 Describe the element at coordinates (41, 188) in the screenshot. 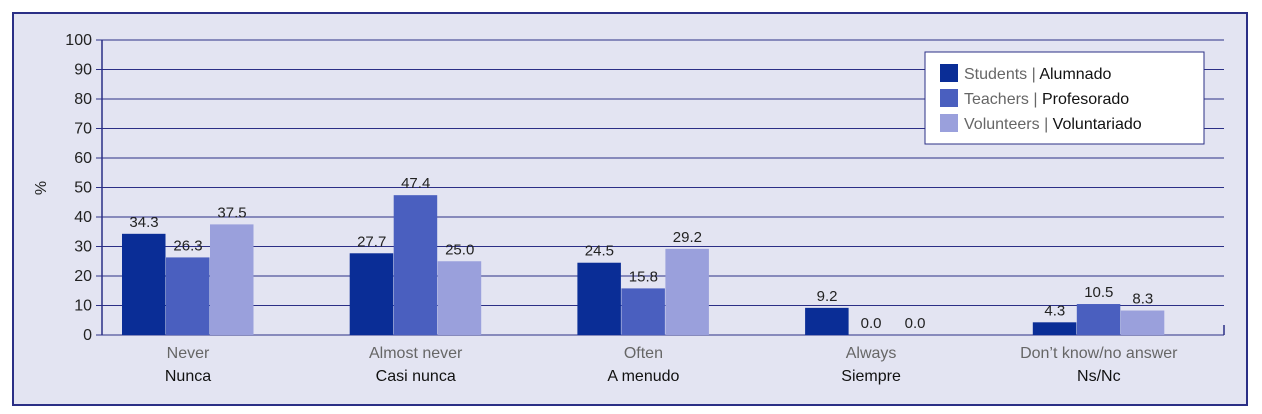

I see `y-axis-title: %` at that location.